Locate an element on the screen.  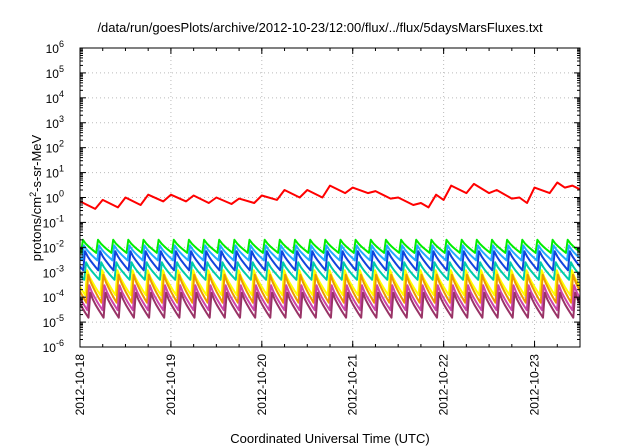
y-tick-label: 10¹ is located at coordinates (55, 172).